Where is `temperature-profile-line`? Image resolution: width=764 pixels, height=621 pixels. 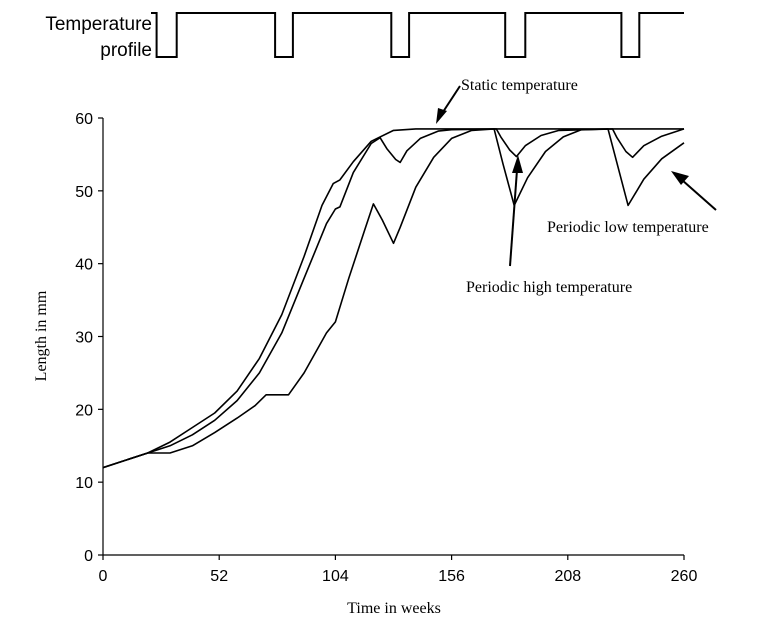 temperature-profile-line is located at coordinates (417, 35).